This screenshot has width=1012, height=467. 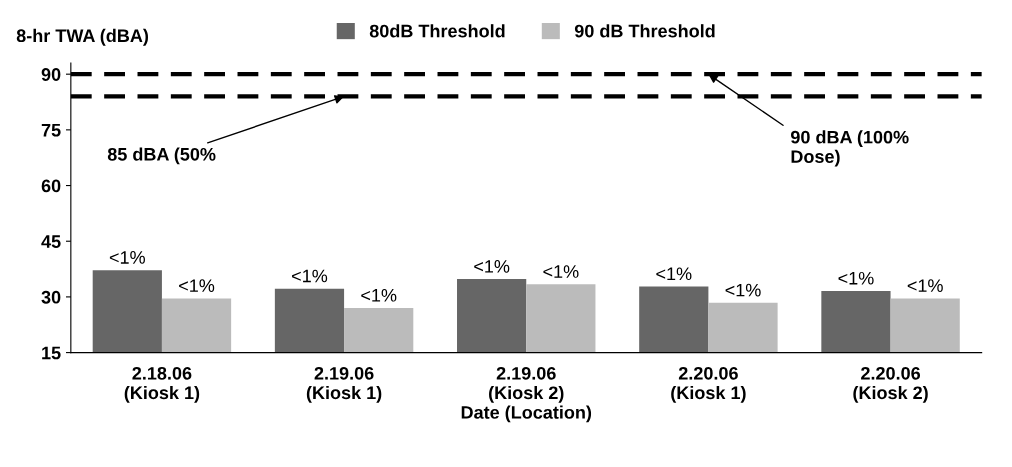 What do you see at coordinates (708, 384) in the screenshot?
I see `x-tick-label: 2.20.06 (Kiosk 1)` at bounding box center [708, 384].